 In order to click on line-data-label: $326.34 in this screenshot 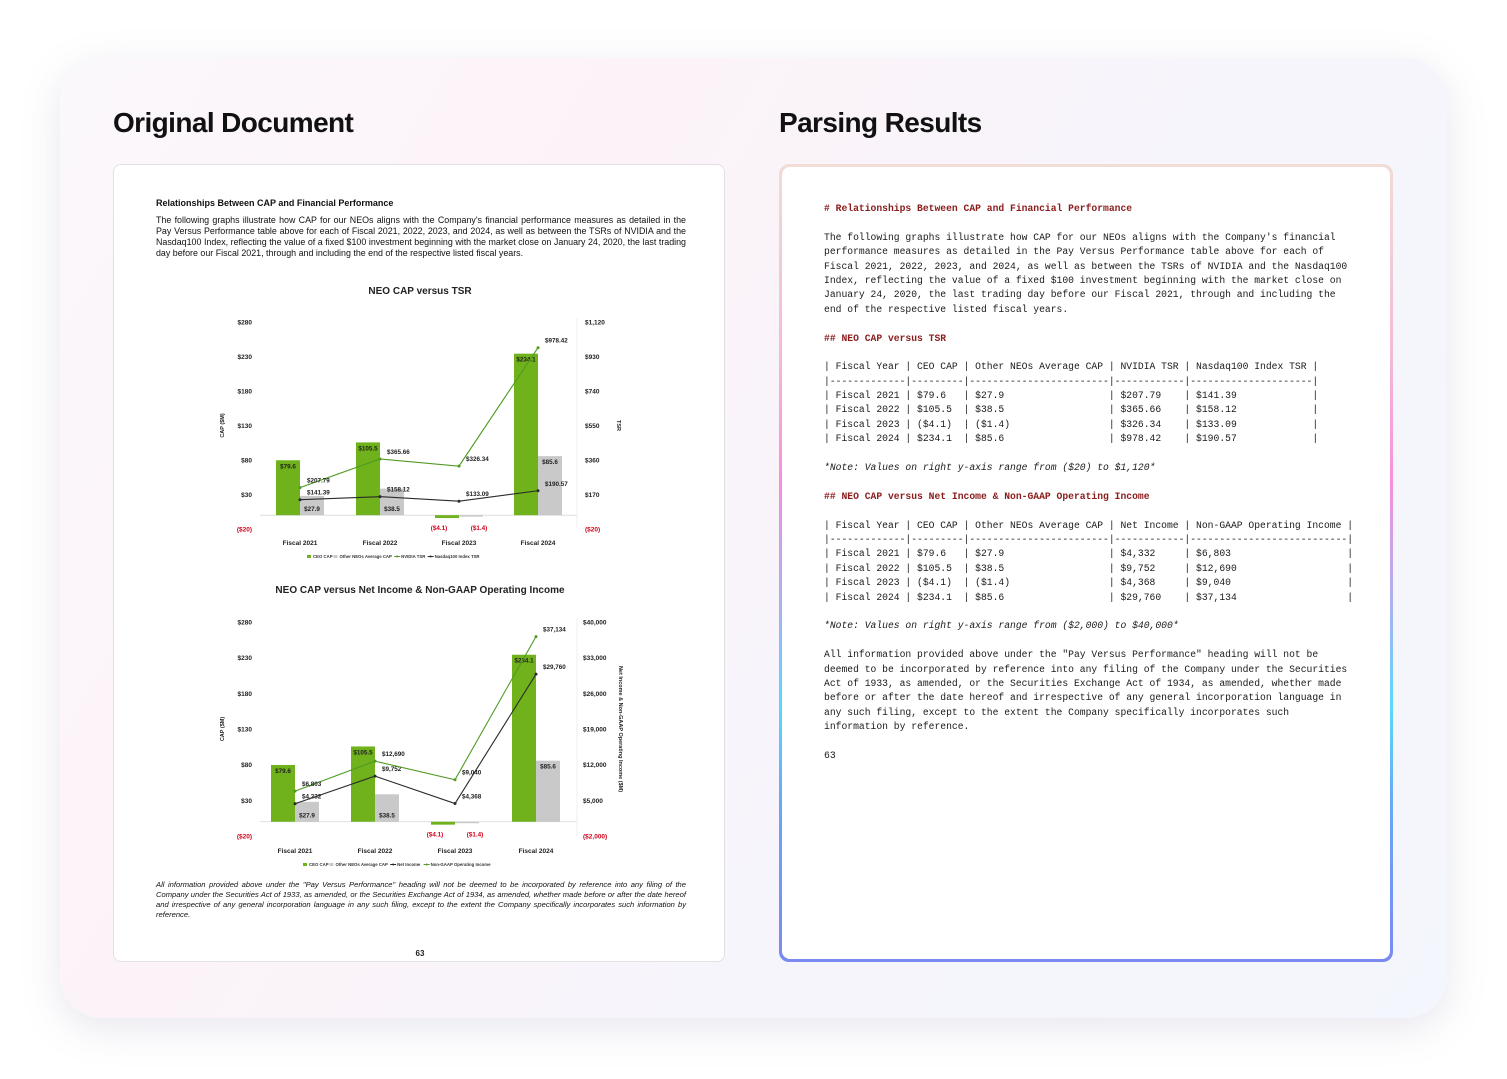, I will do `click(477, 459)`.